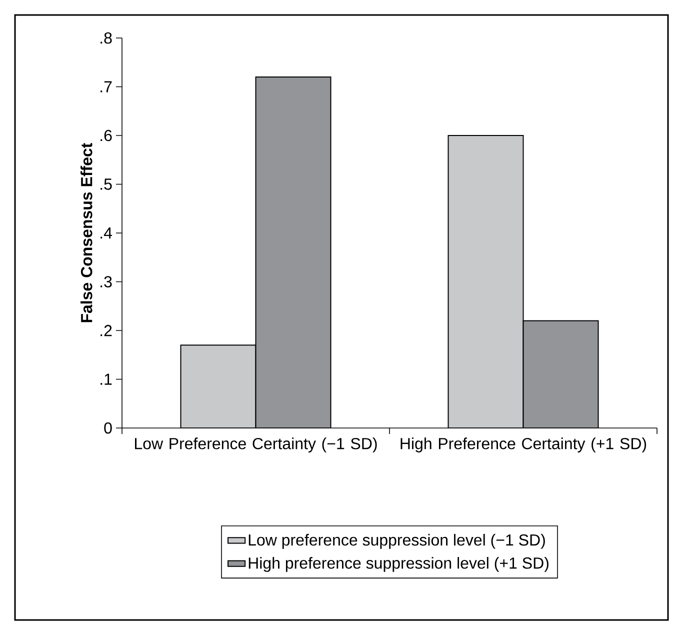 This screenshot has height=624, width=684. I want to click on y-tick-label: .1, so click(106, 379).